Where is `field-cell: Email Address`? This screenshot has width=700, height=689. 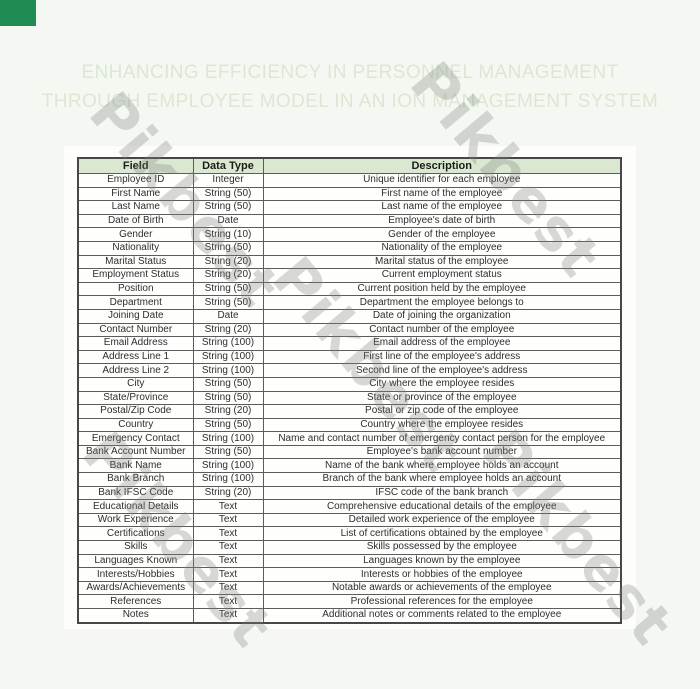 field-cell: Email Address is located at coordinates (135, 343).